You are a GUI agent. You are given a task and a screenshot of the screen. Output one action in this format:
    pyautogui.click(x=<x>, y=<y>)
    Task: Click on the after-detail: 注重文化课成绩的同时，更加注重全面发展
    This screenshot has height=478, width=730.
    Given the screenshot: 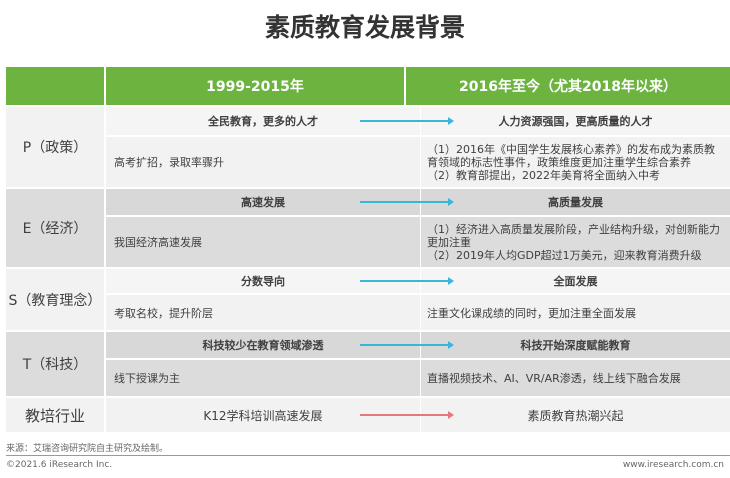 What is the action you would take?
    pyautogui.click(x=531, y=313)
    